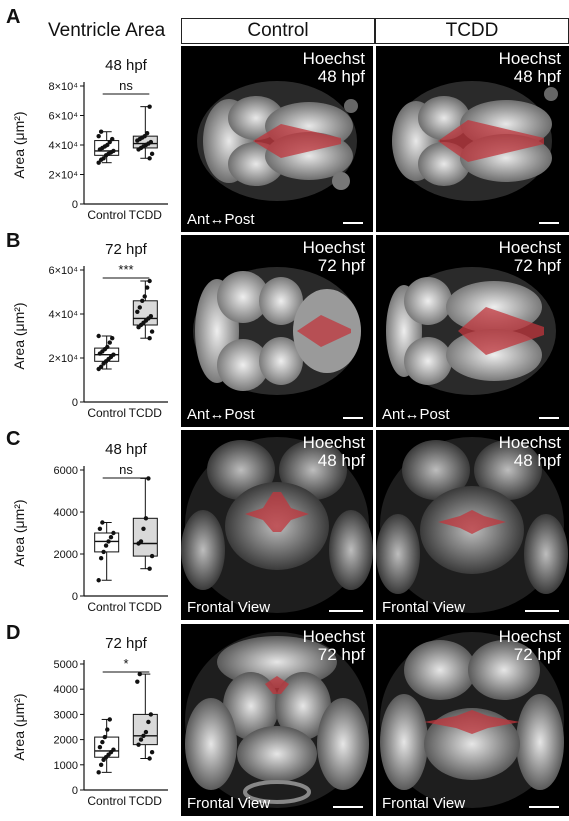  I want to click on panel-letter-b: B, so click(13, 241).